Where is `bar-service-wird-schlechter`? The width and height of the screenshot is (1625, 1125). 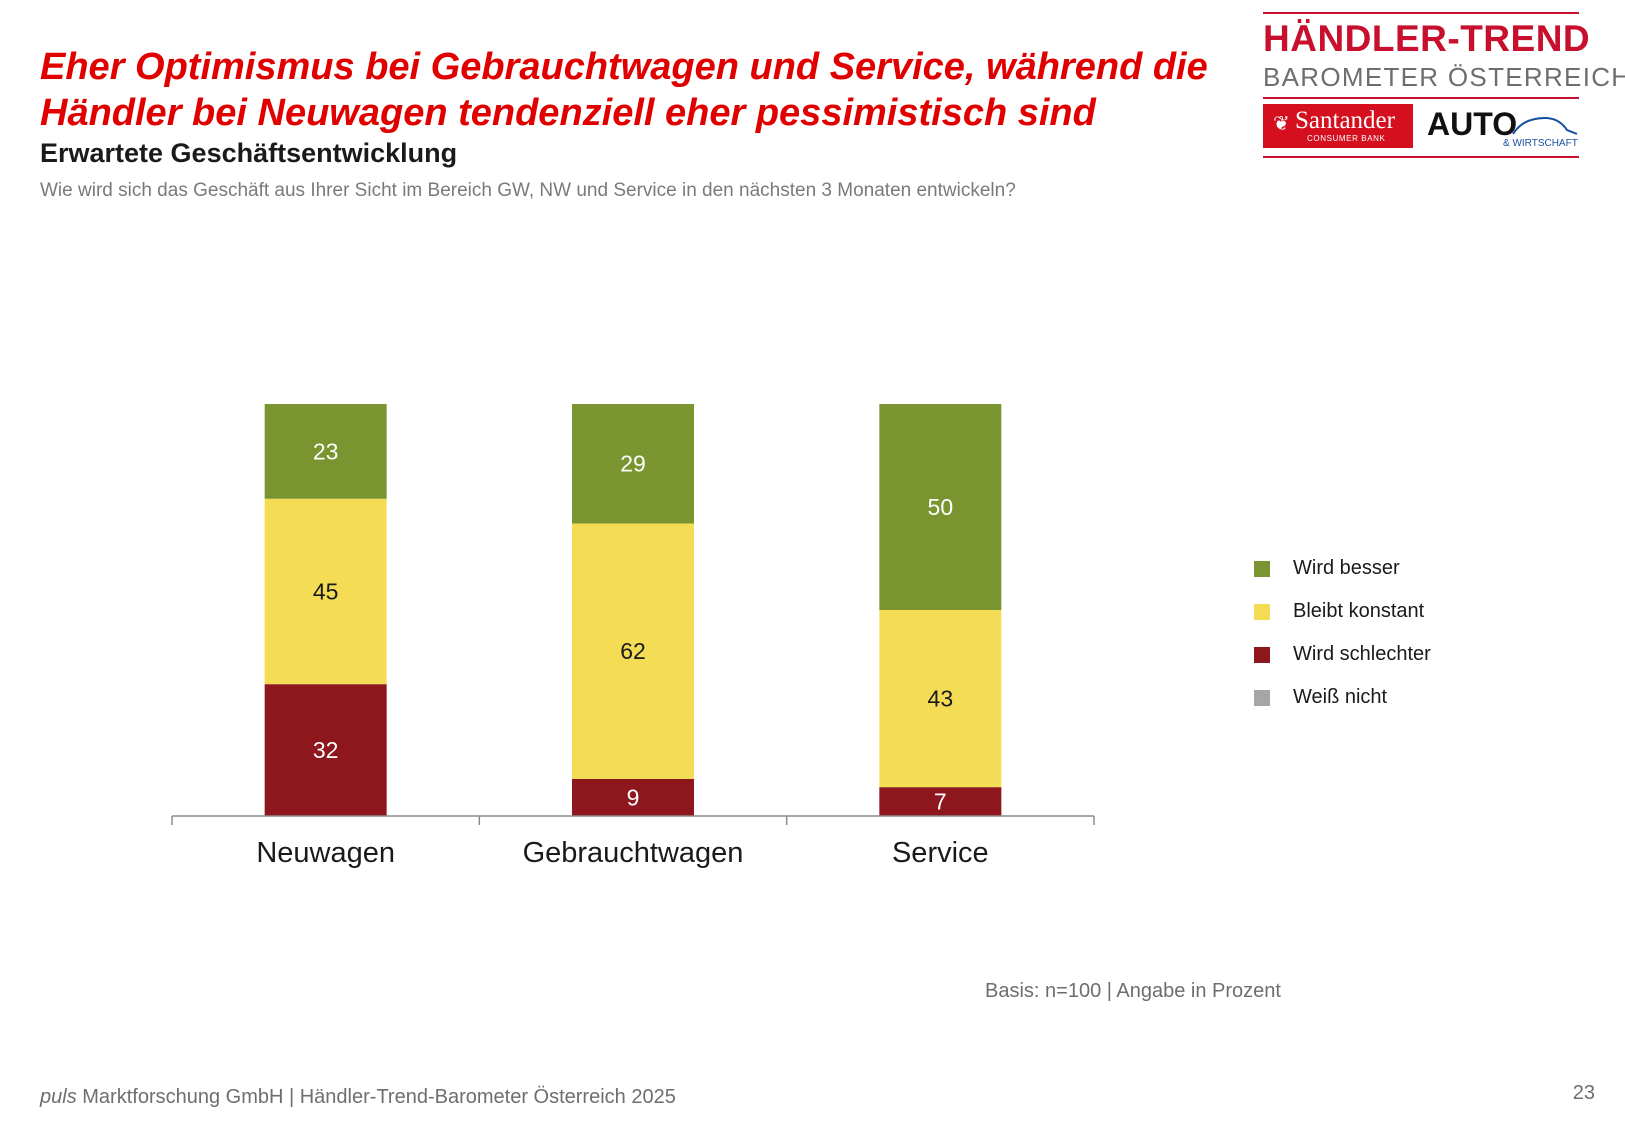
bar-service-wird-schlechter is located at coordinates (940, 801).